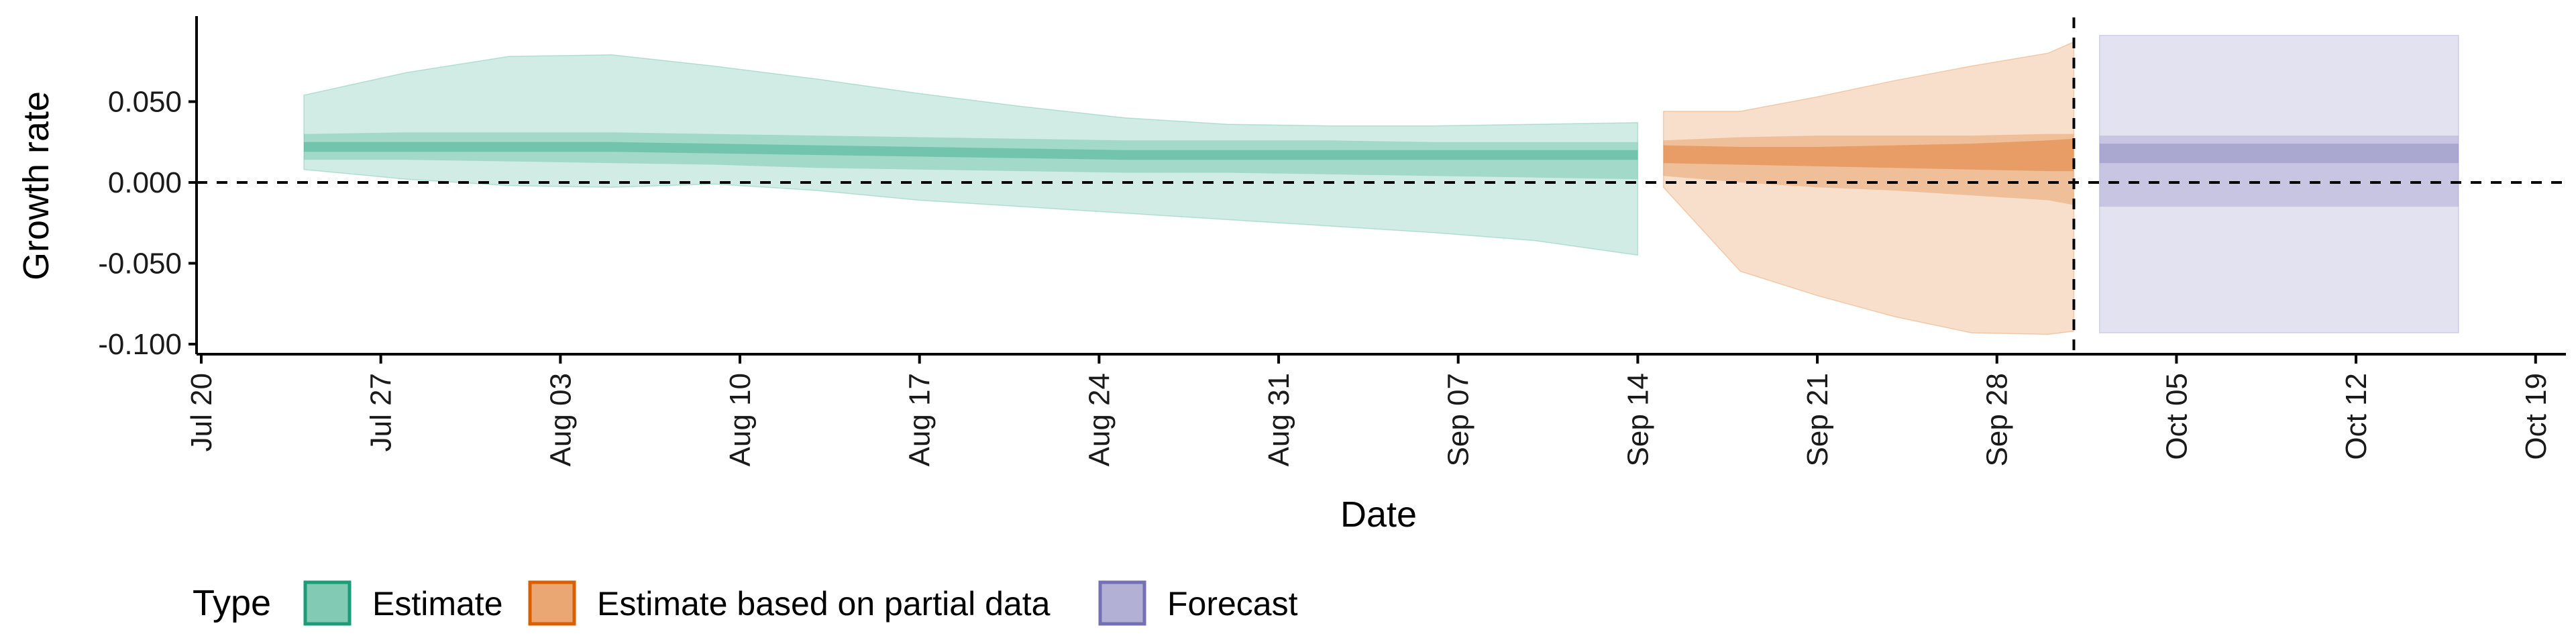 The height and width of the screenshot is (644, 2576). What do you see at coordinates (2356, 416) in the screenshot?
I see `x-tick-label: Oct 12` at bounding box center [2356, 416].